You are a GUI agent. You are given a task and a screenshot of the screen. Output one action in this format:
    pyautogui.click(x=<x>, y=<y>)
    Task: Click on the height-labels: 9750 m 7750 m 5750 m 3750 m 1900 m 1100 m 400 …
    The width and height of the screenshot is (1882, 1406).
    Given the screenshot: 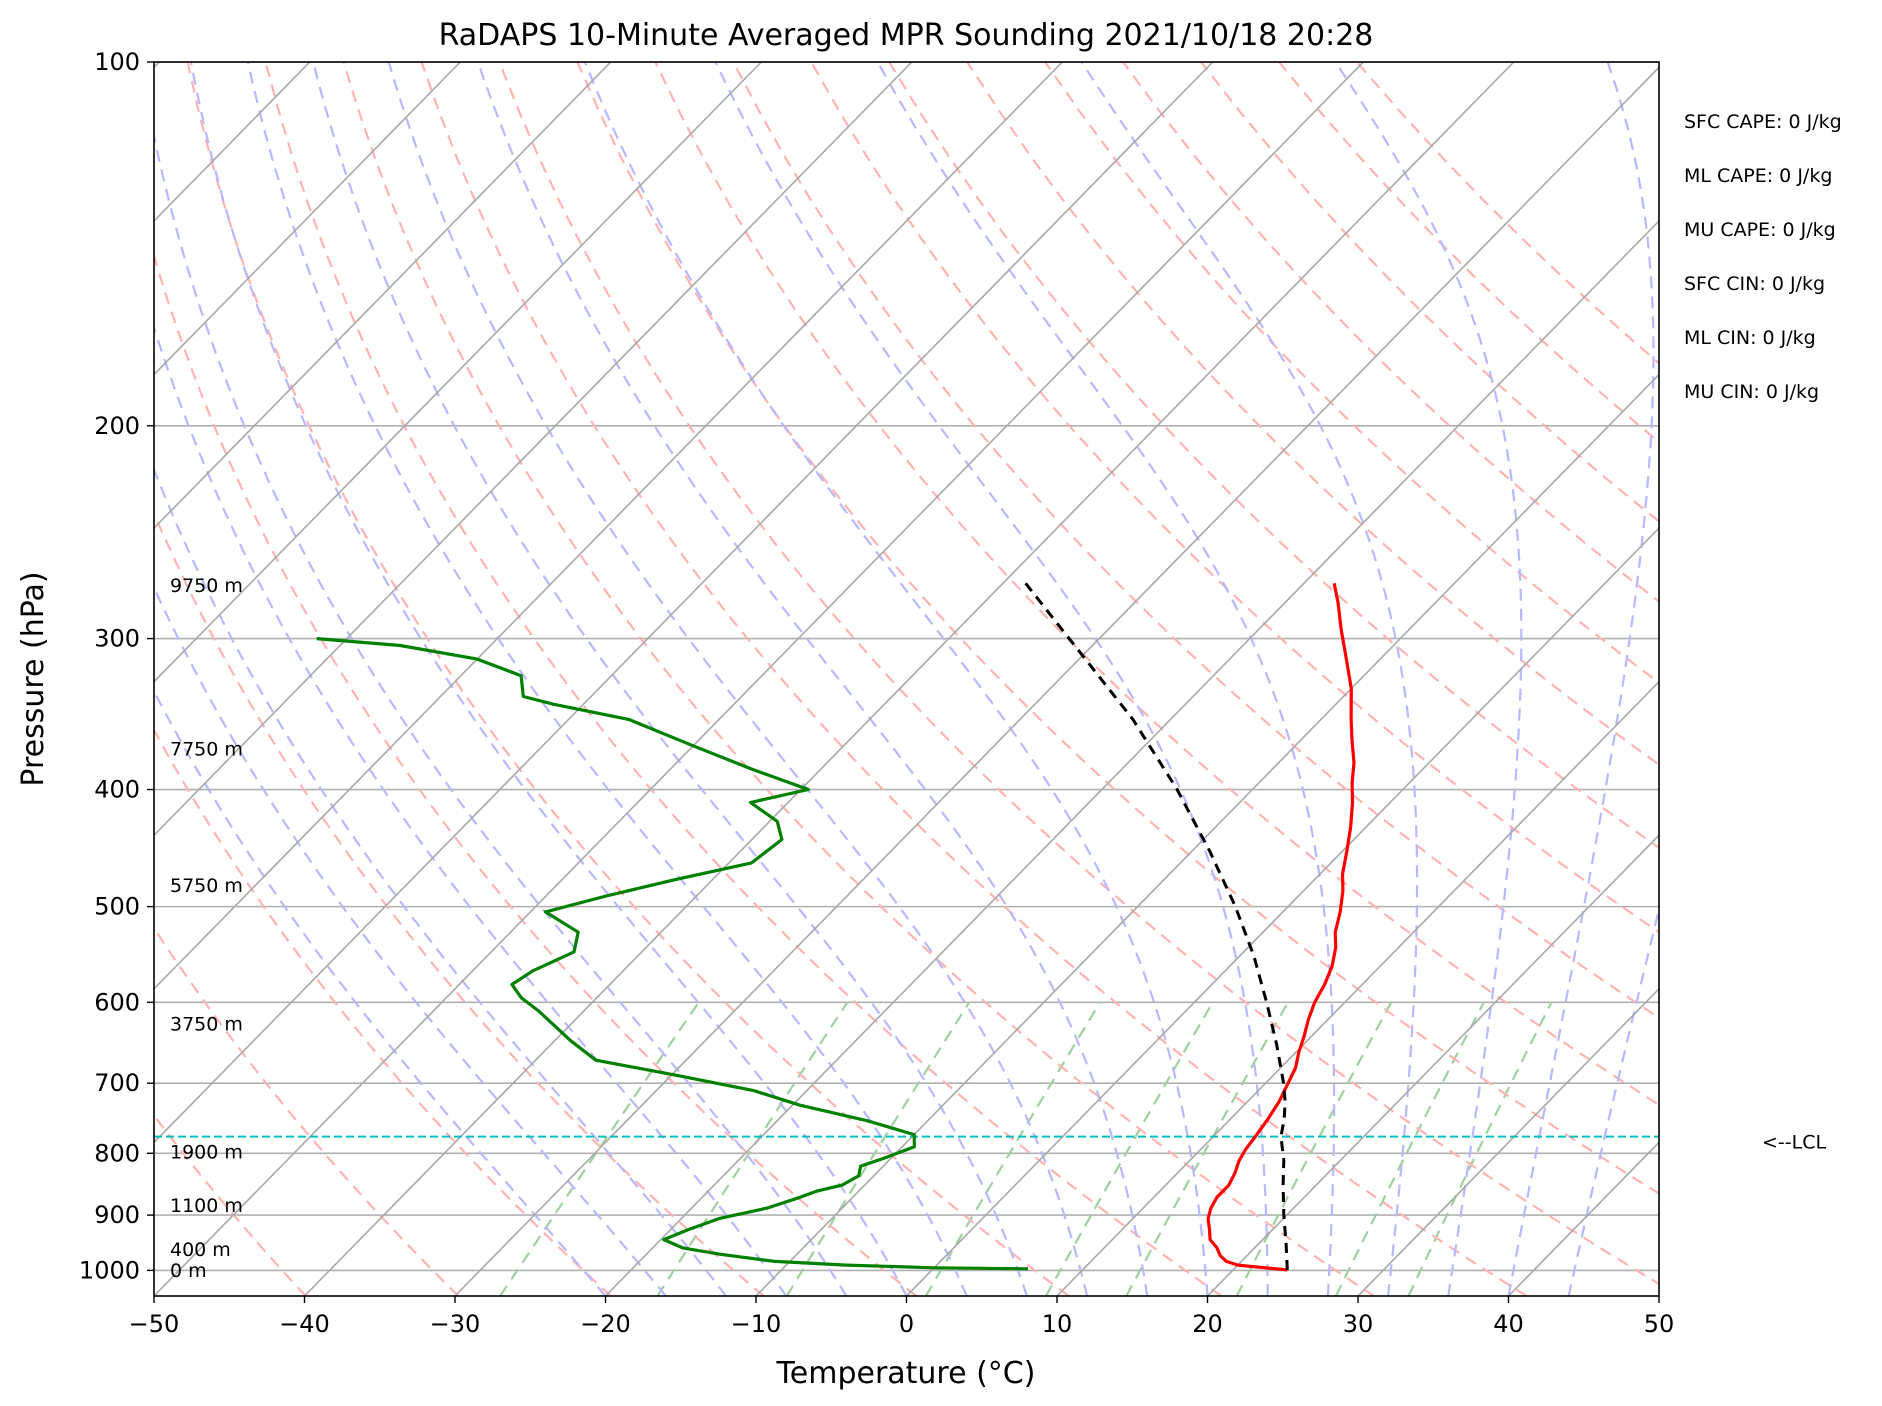 What is the action you would take?
    pyautogui.click(x=206, y=928)
    